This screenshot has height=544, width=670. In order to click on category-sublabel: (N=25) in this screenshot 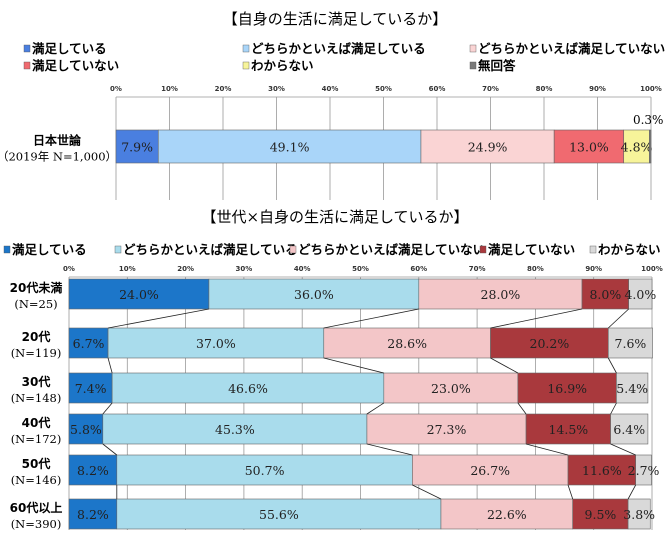, I will do `click(35, 304)`.